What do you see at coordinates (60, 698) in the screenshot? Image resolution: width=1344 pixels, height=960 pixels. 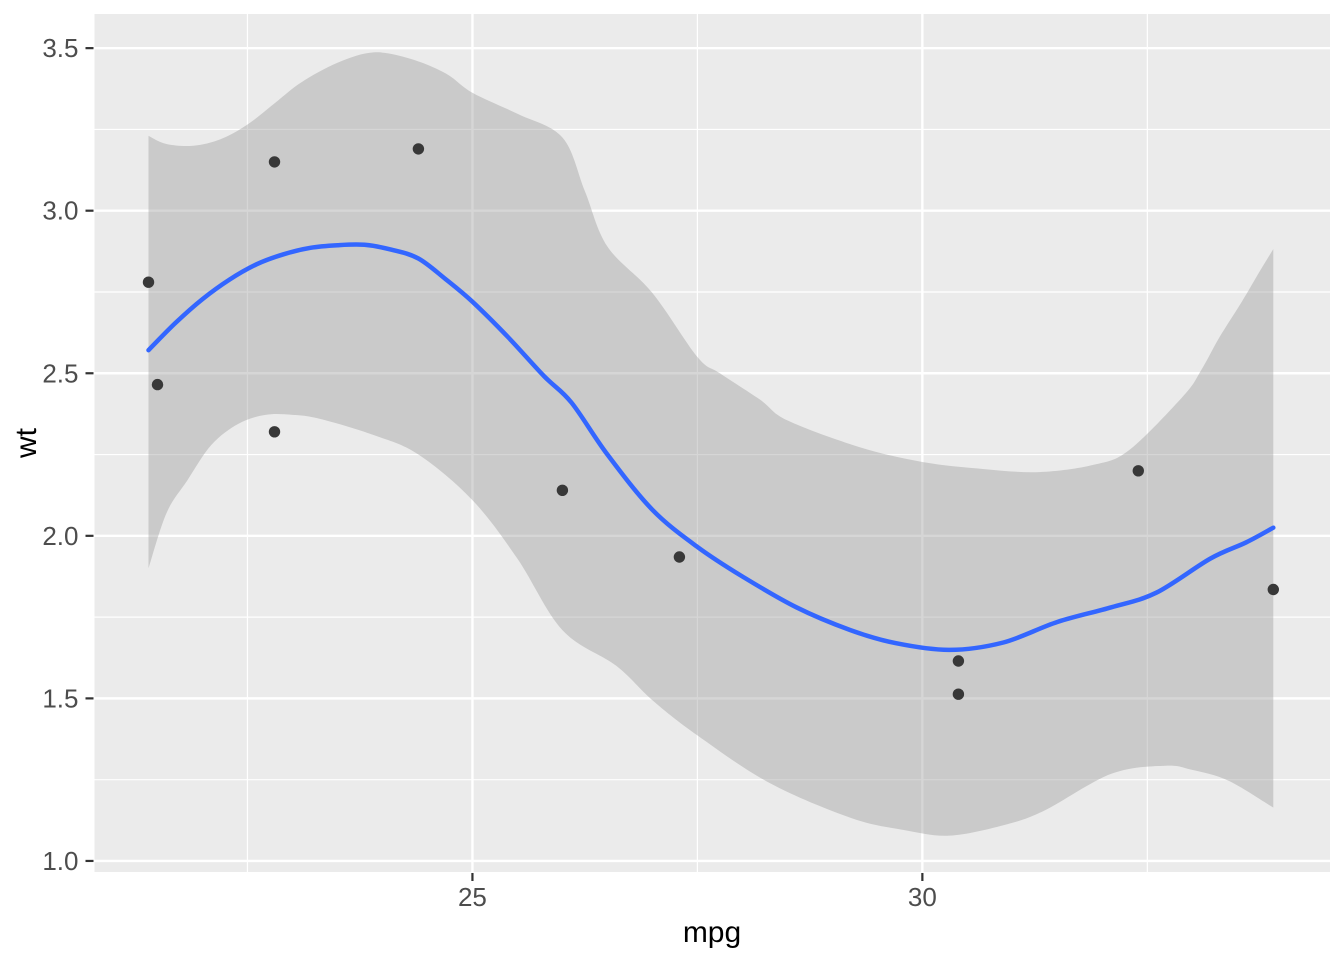 I see `y-tick-label: 1.5` at bounding box center [60, 698].